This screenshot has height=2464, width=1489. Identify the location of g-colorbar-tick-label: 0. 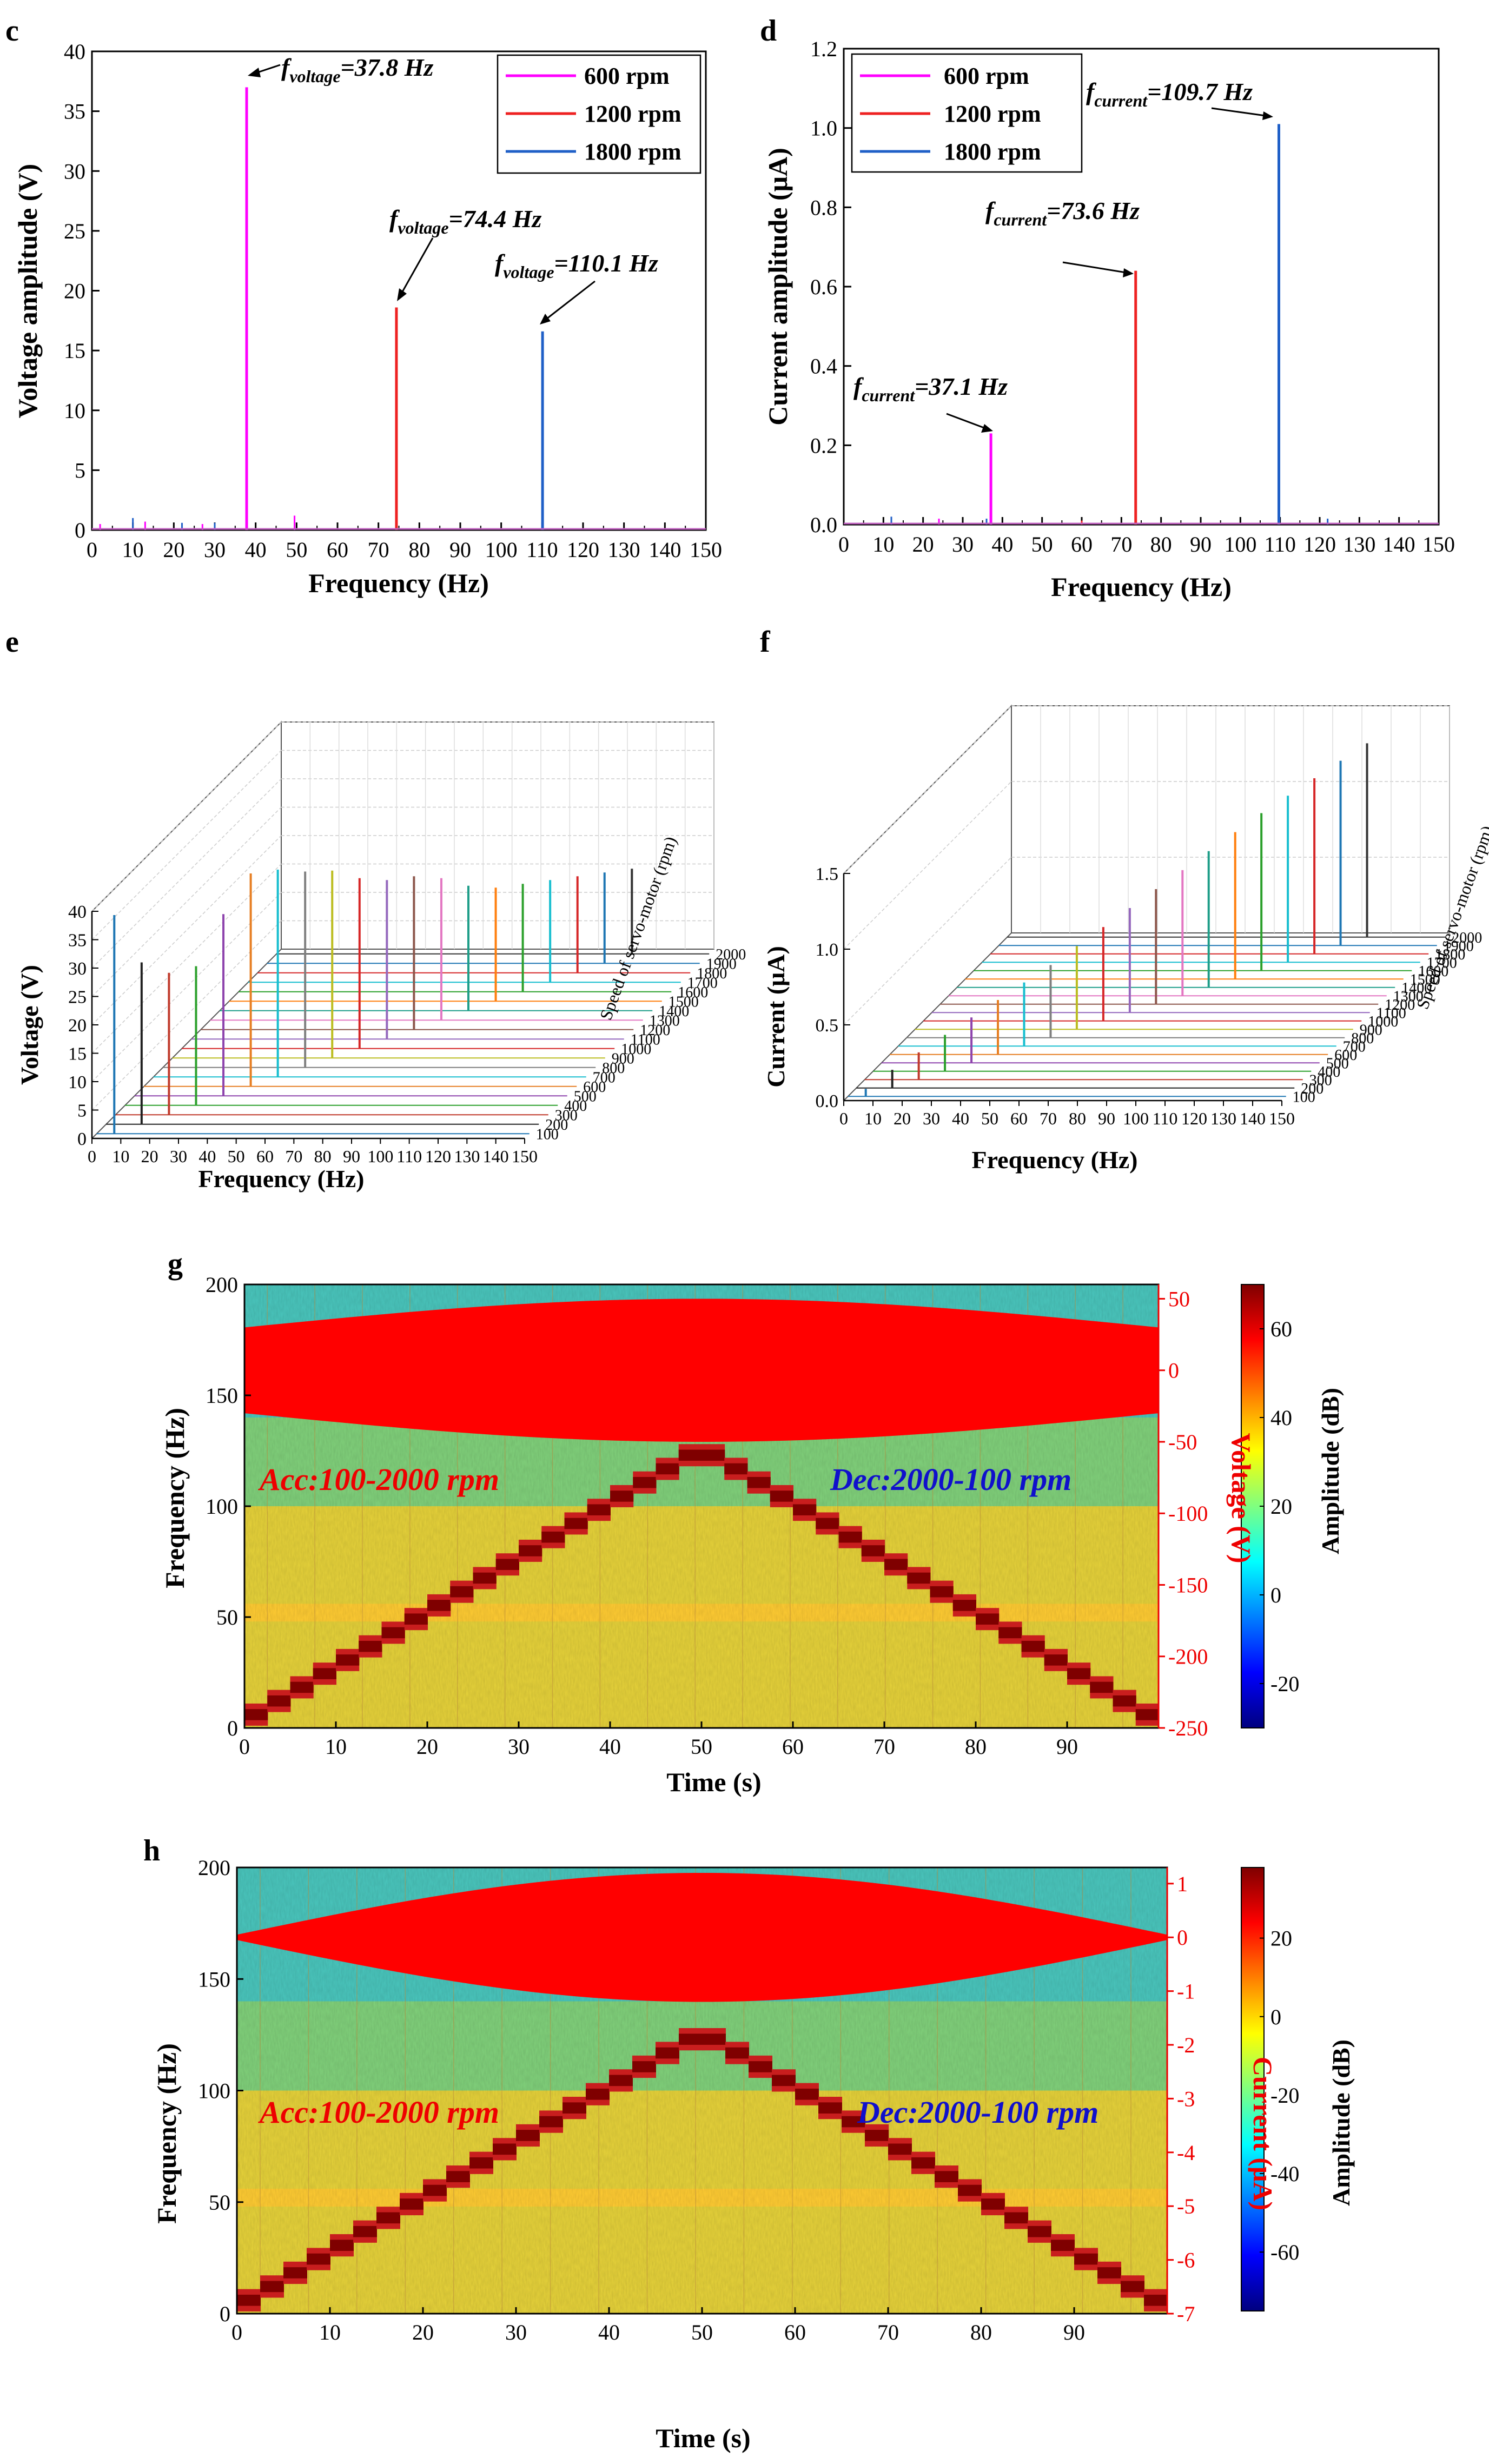
(1275, 1595).